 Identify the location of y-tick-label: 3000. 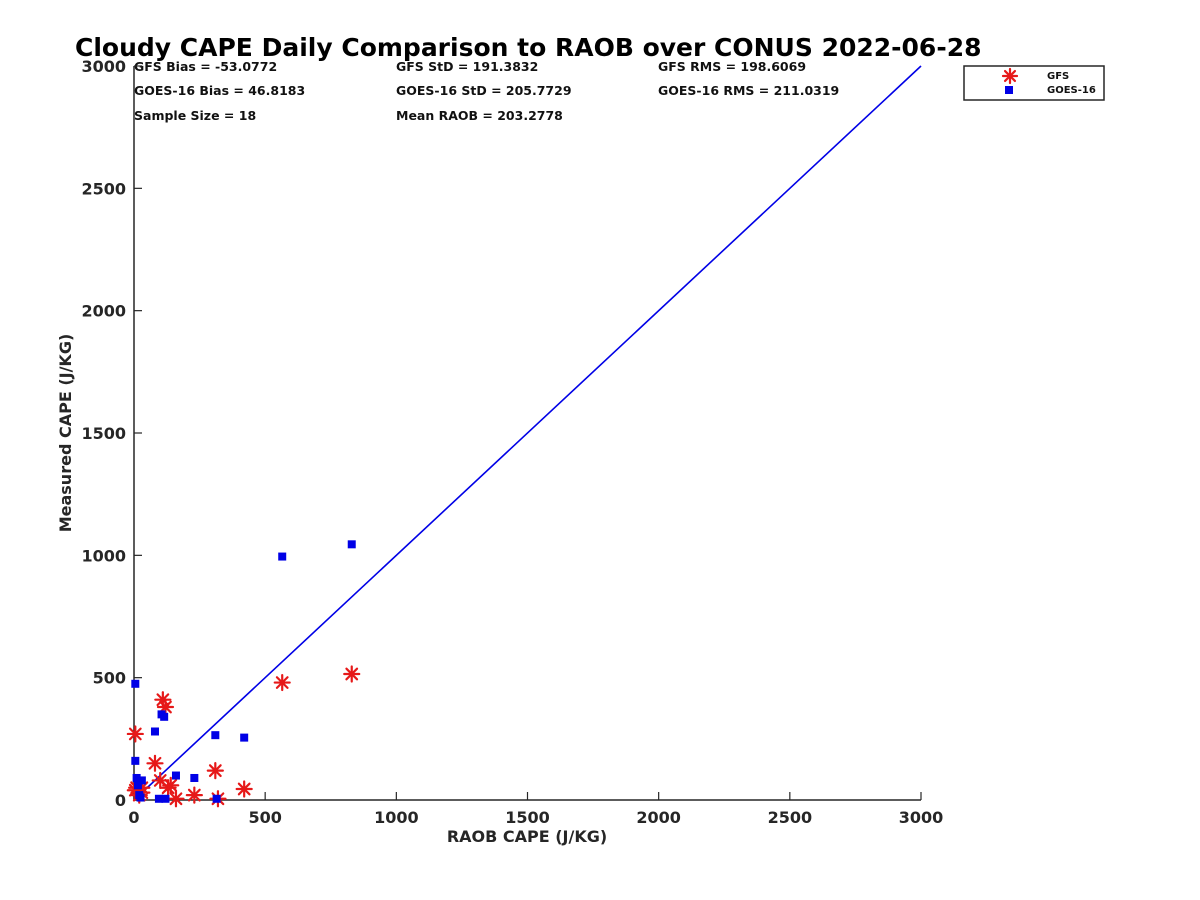
(103, 66).